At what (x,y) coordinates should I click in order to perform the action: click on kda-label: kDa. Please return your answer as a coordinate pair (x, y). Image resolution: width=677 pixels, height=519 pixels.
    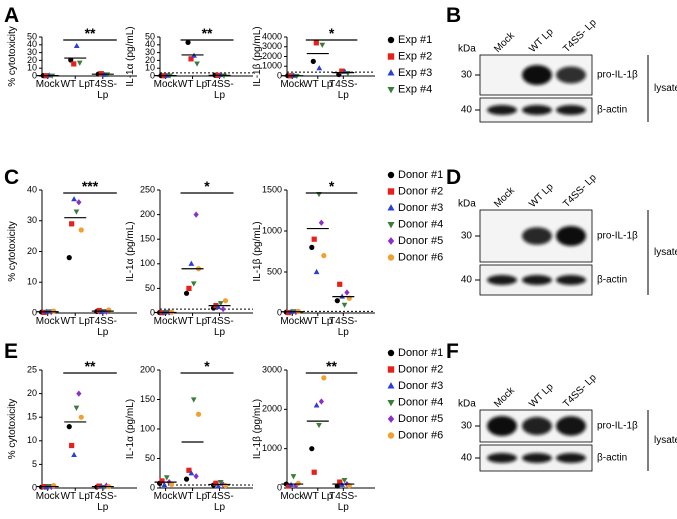
    Looking at the image, I should click on (467, 204).